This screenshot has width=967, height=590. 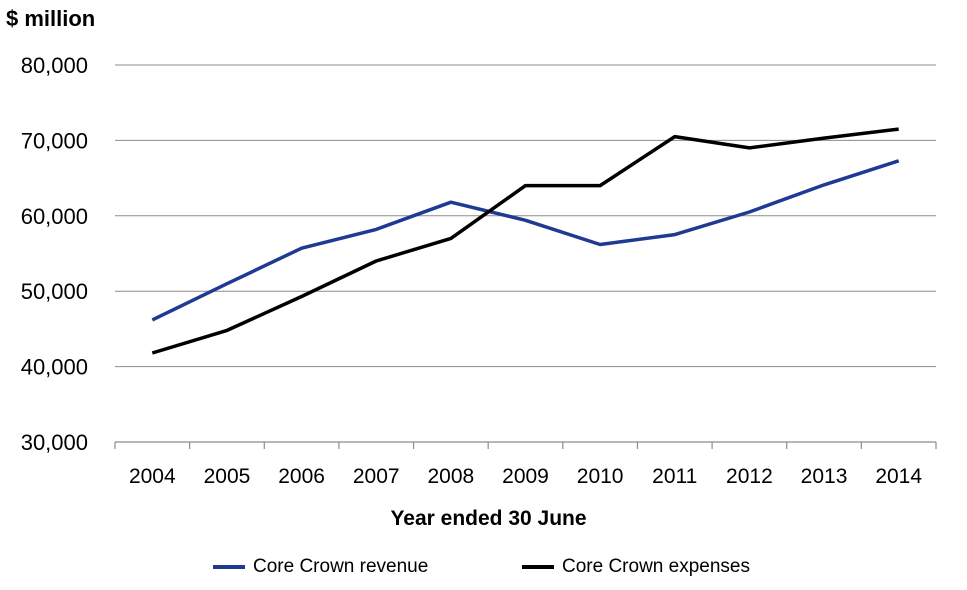 I want to click on x-tick-label: 2007, so click(x=376, y=476).